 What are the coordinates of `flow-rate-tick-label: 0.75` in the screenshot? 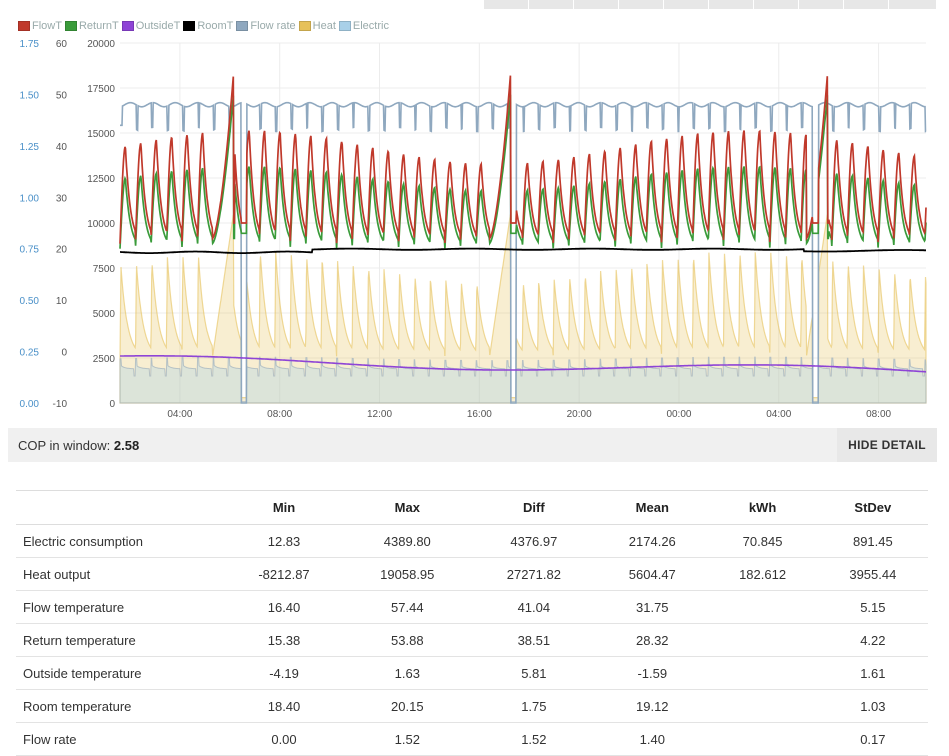 It's located at (30, 250).